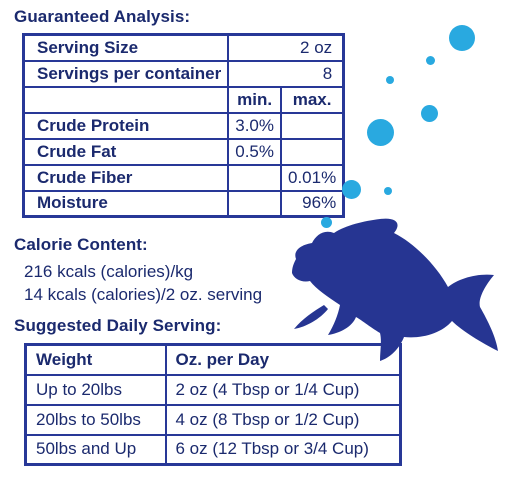 The image size is (510, 502). What do you see at coordinates (95, 419) in the screenshot?
I see `weight-cell: 20lbs to 50lbs` at bounding box center [95, 419].